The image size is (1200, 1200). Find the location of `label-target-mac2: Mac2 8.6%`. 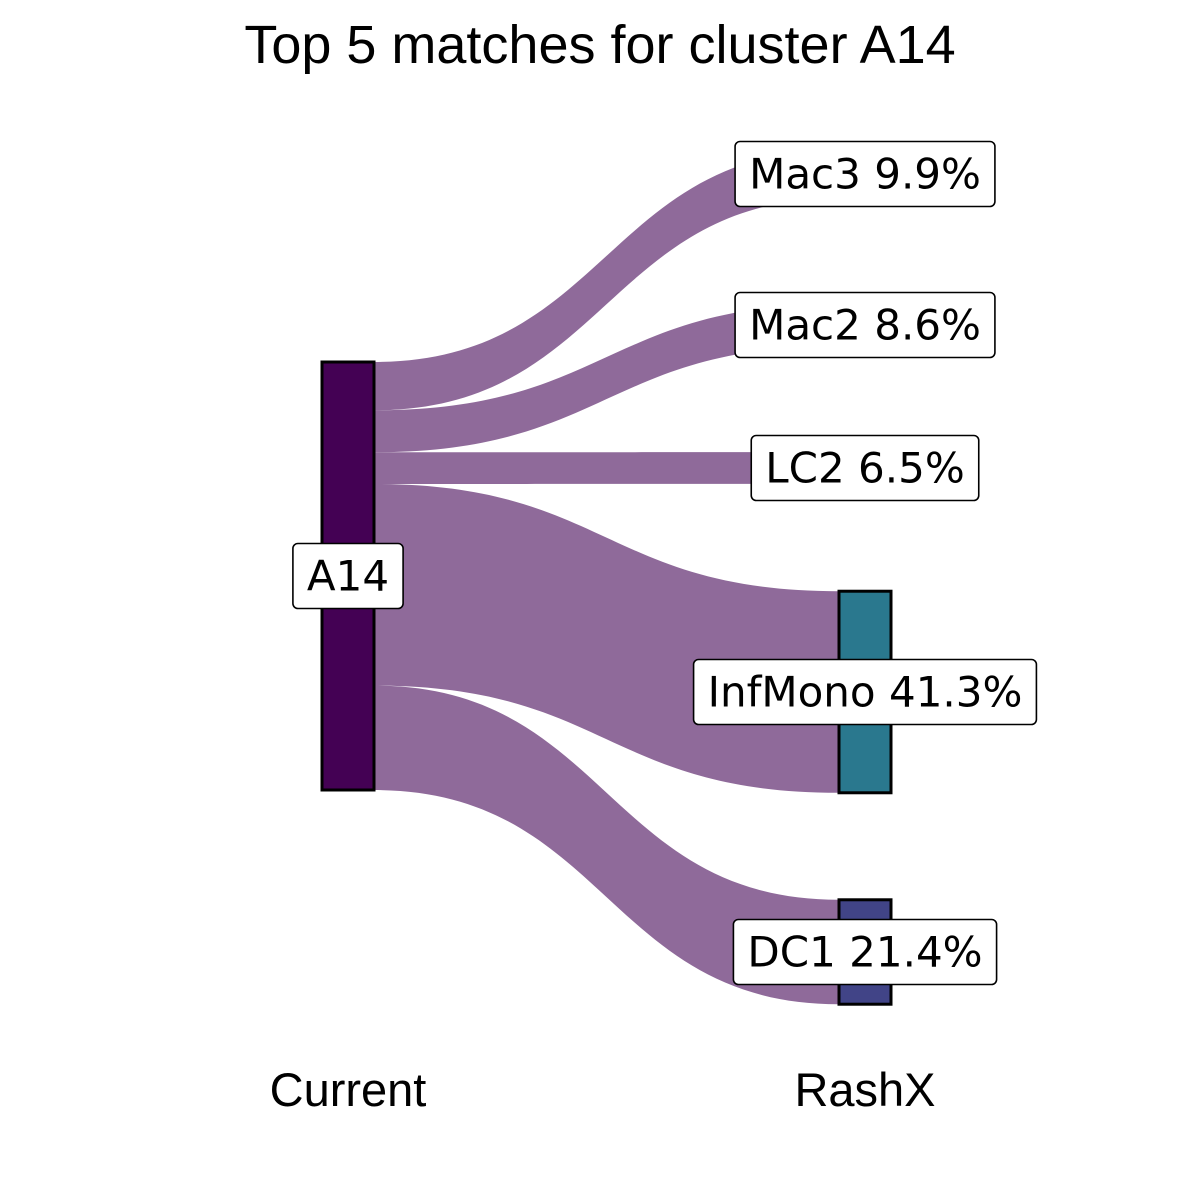

label-target-mac2: Mac2 8.6% is located at coordinates (865, 325).